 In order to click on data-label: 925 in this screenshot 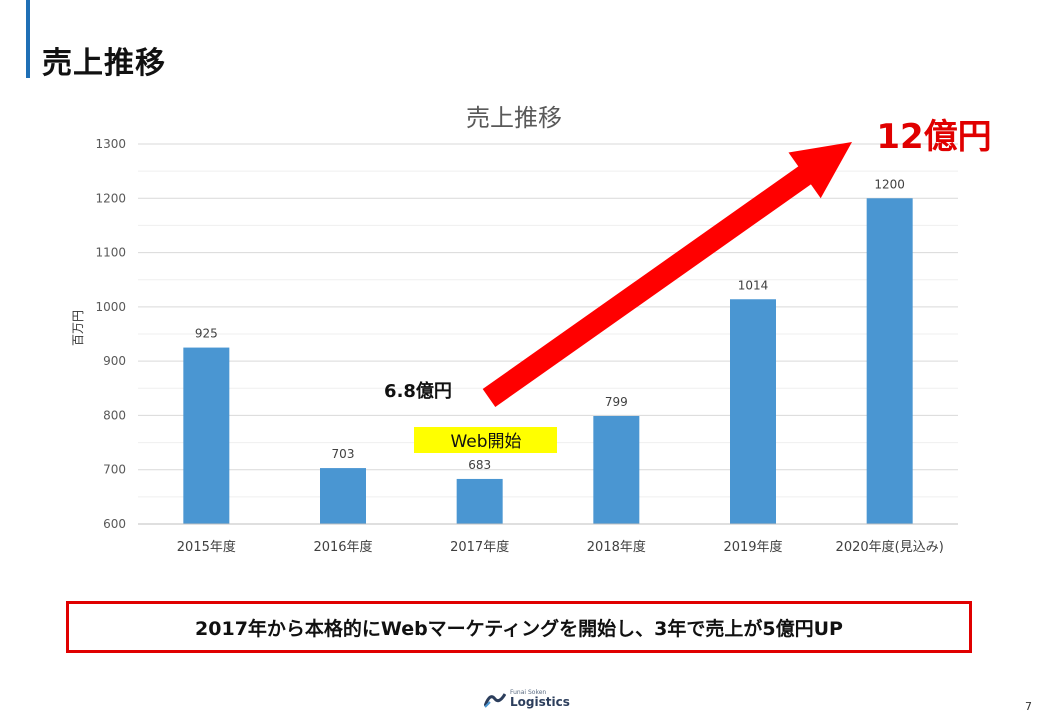, I will do `click(206, 334)`.